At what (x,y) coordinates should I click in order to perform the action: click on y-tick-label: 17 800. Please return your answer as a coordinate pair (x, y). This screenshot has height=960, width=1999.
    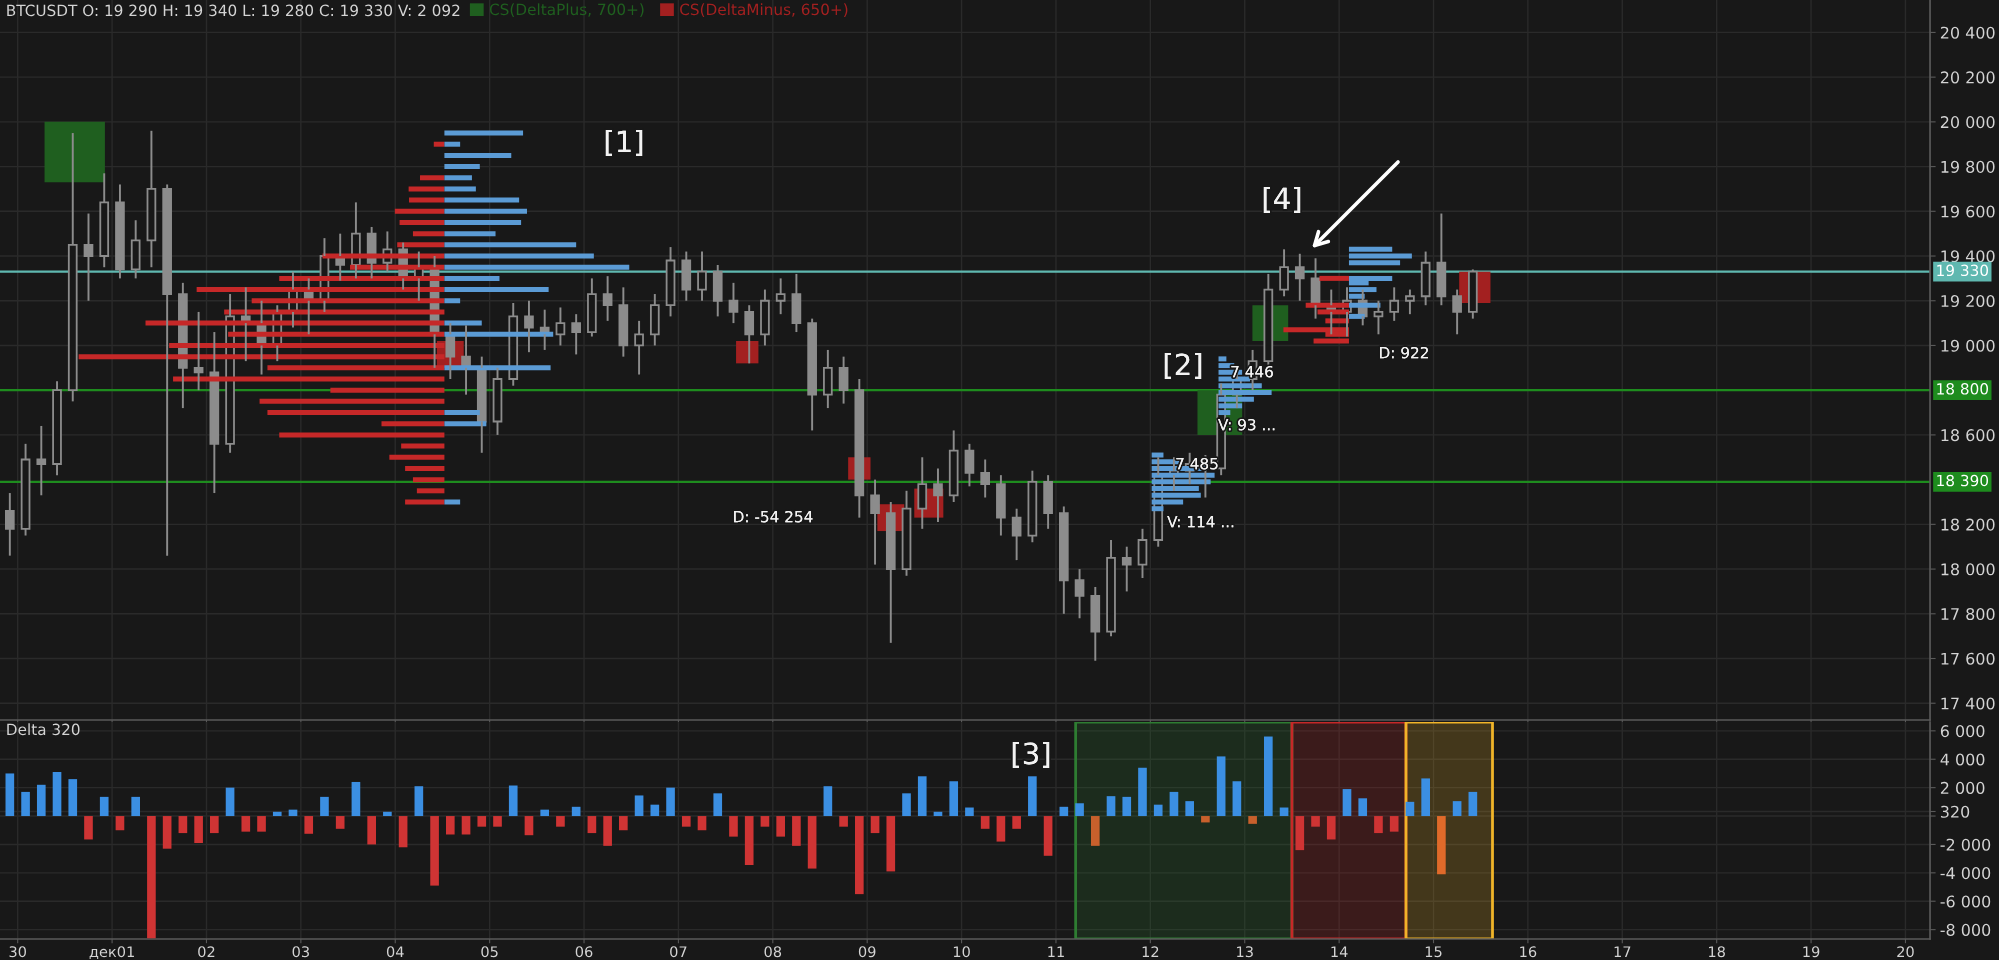
    Looking at the image, I should click on (1968, 614).